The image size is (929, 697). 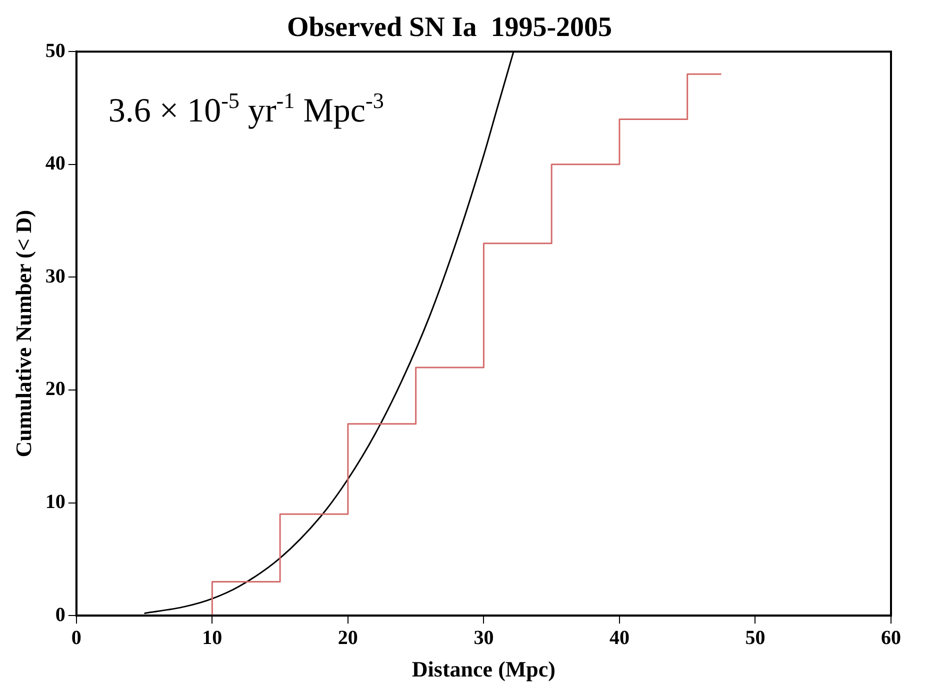 I want to click on x-tick-label: 60, so click(x=891, y=637).